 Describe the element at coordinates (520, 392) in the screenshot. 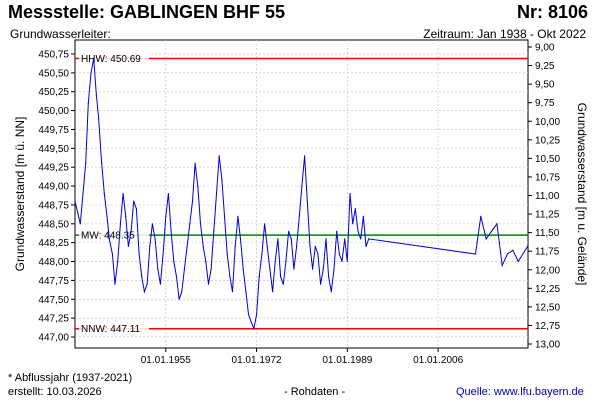

I see `source-link: Quelle: www.lfu.bayern.de` at that location.